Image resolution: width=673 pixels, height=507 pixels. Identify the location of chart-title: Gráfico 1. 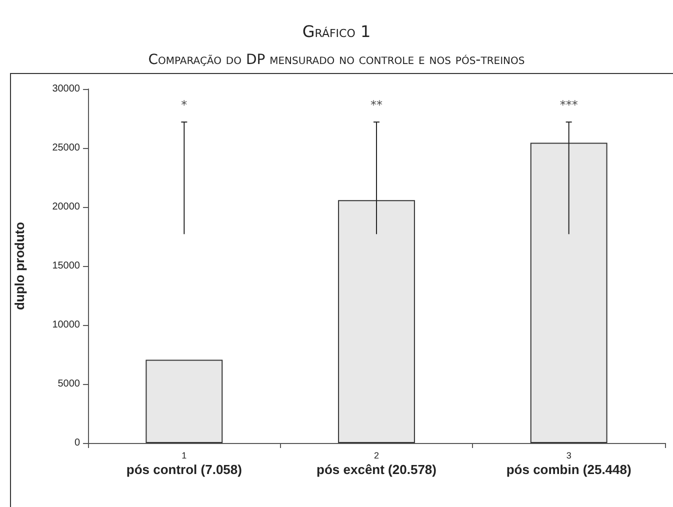
(336, 31).